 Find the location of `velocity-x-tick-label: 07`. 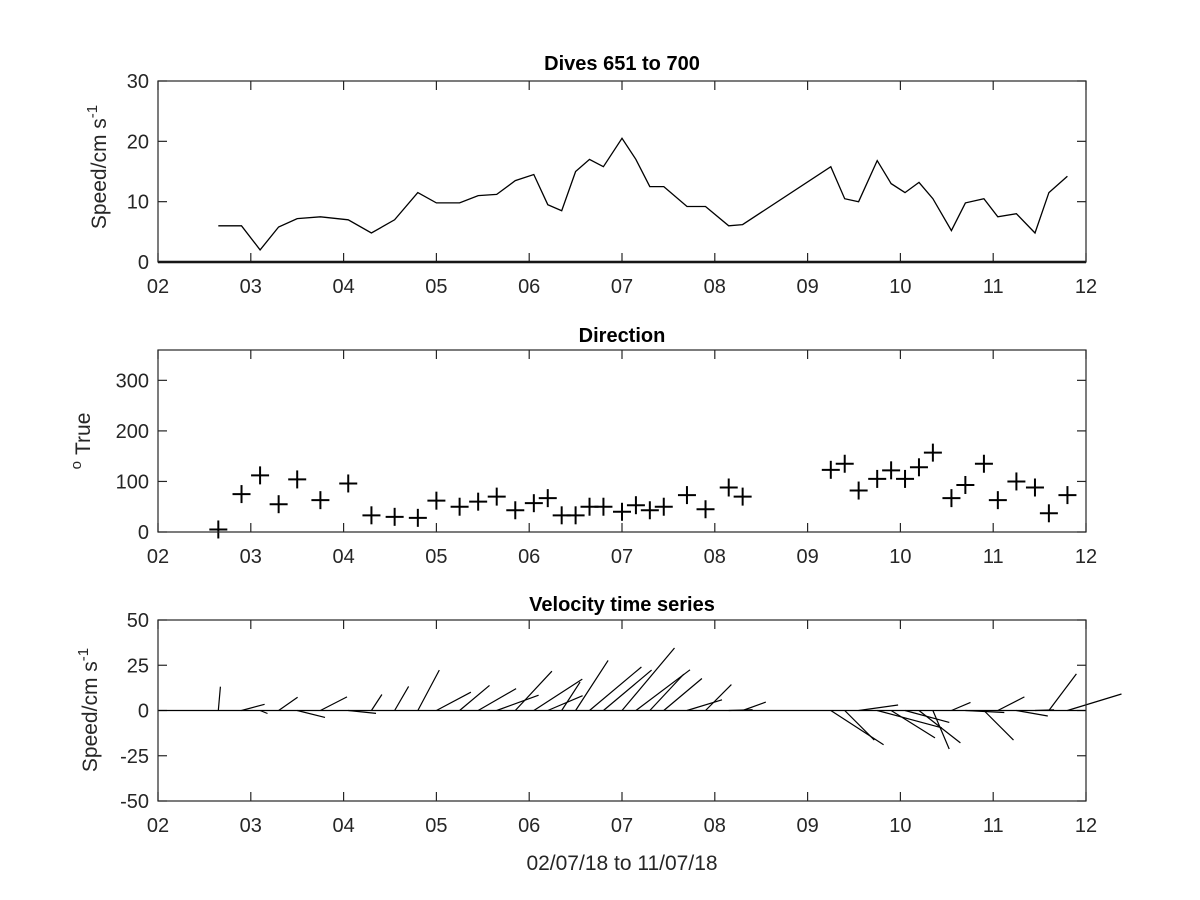

velocity-x-tick-label: 07 is located at coordinates (622, 826).